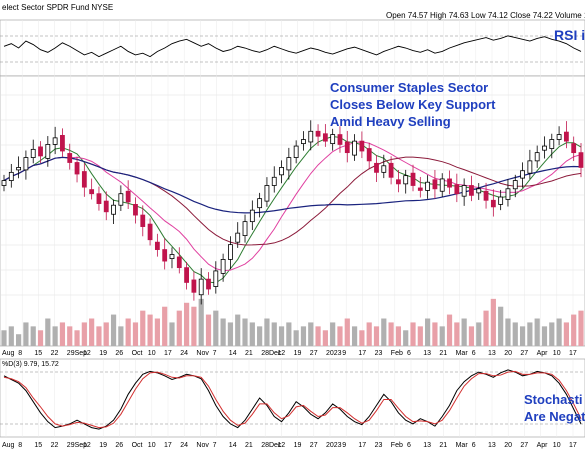  I want to click on headline-line-1: Consumer Staples Sector, so click(409, 87).